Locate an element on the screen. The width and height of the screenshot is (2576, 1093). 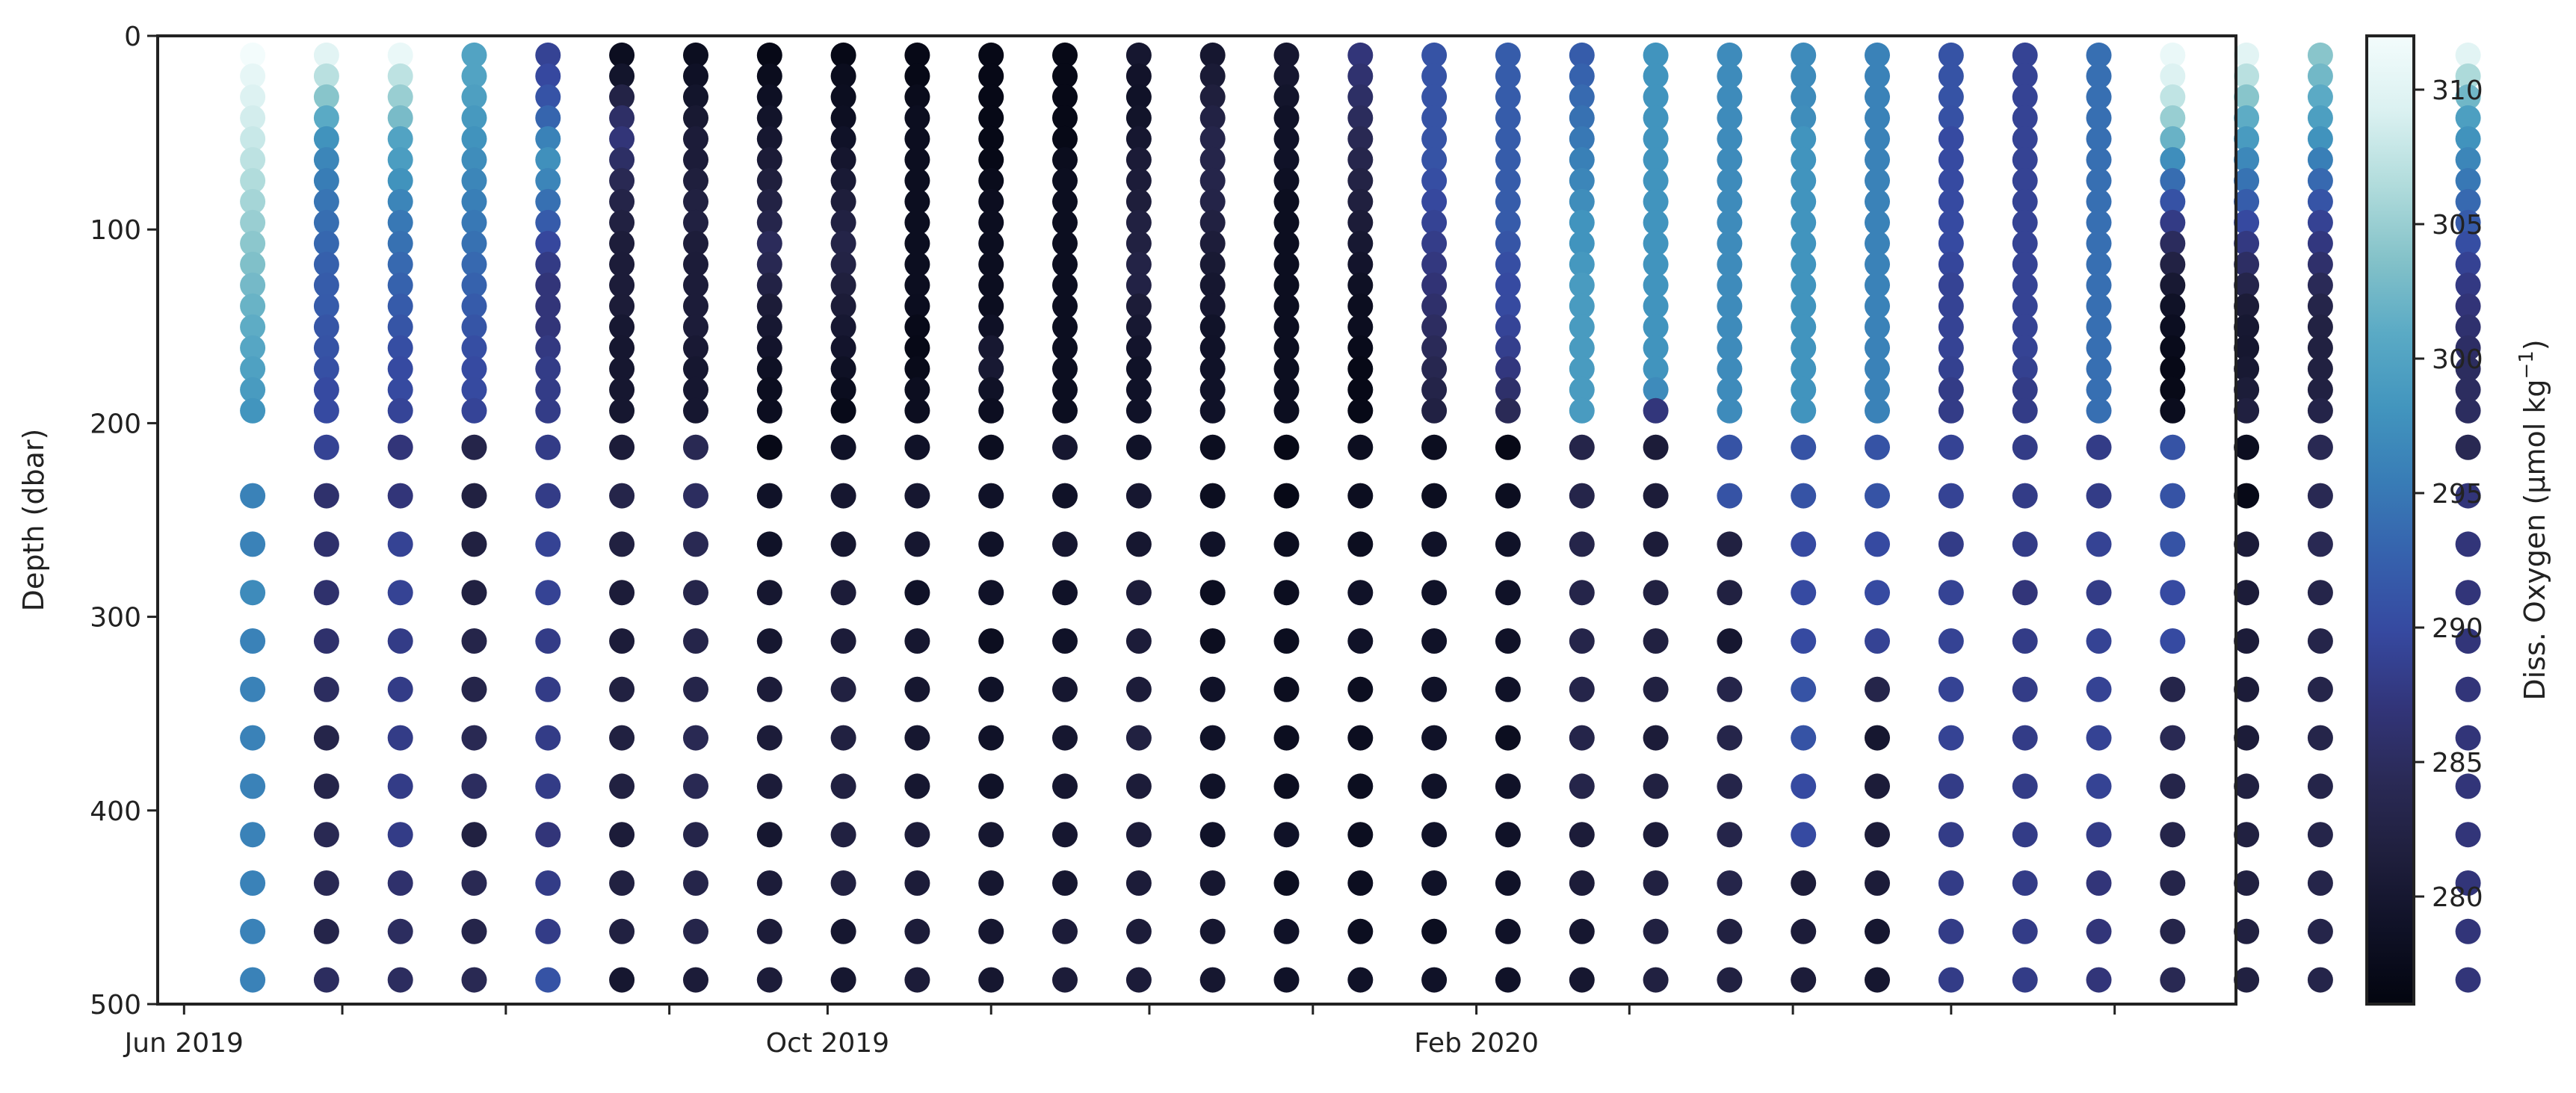
x-tick-label: Jun 2019 is located at coordinates (183, 1043).